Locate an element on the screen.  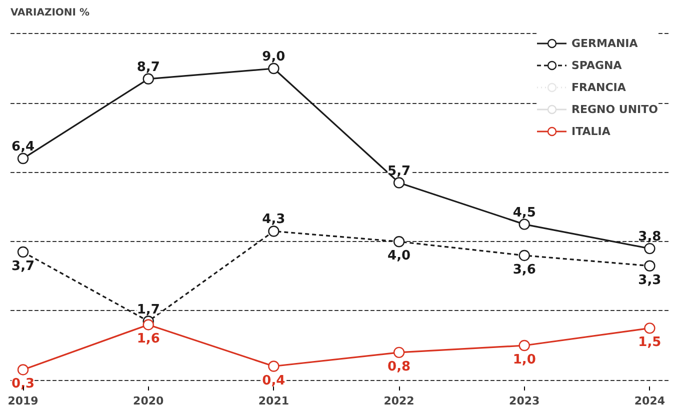
legend-label: REGNO UNITO is located at coordinates (615, 109).